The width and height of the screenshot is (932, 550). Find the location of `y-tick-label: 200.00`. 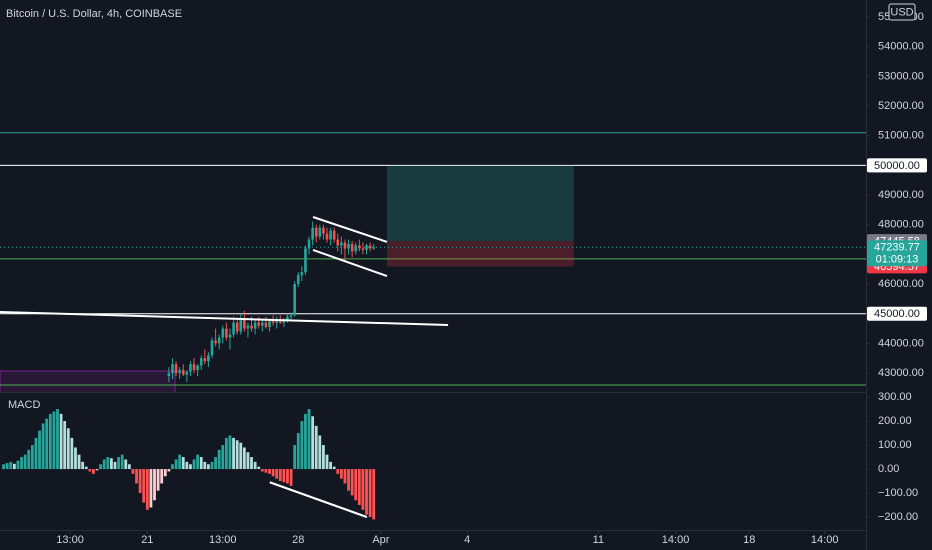

y-tick-label: 200.00 is located at coordinates (895, 421).